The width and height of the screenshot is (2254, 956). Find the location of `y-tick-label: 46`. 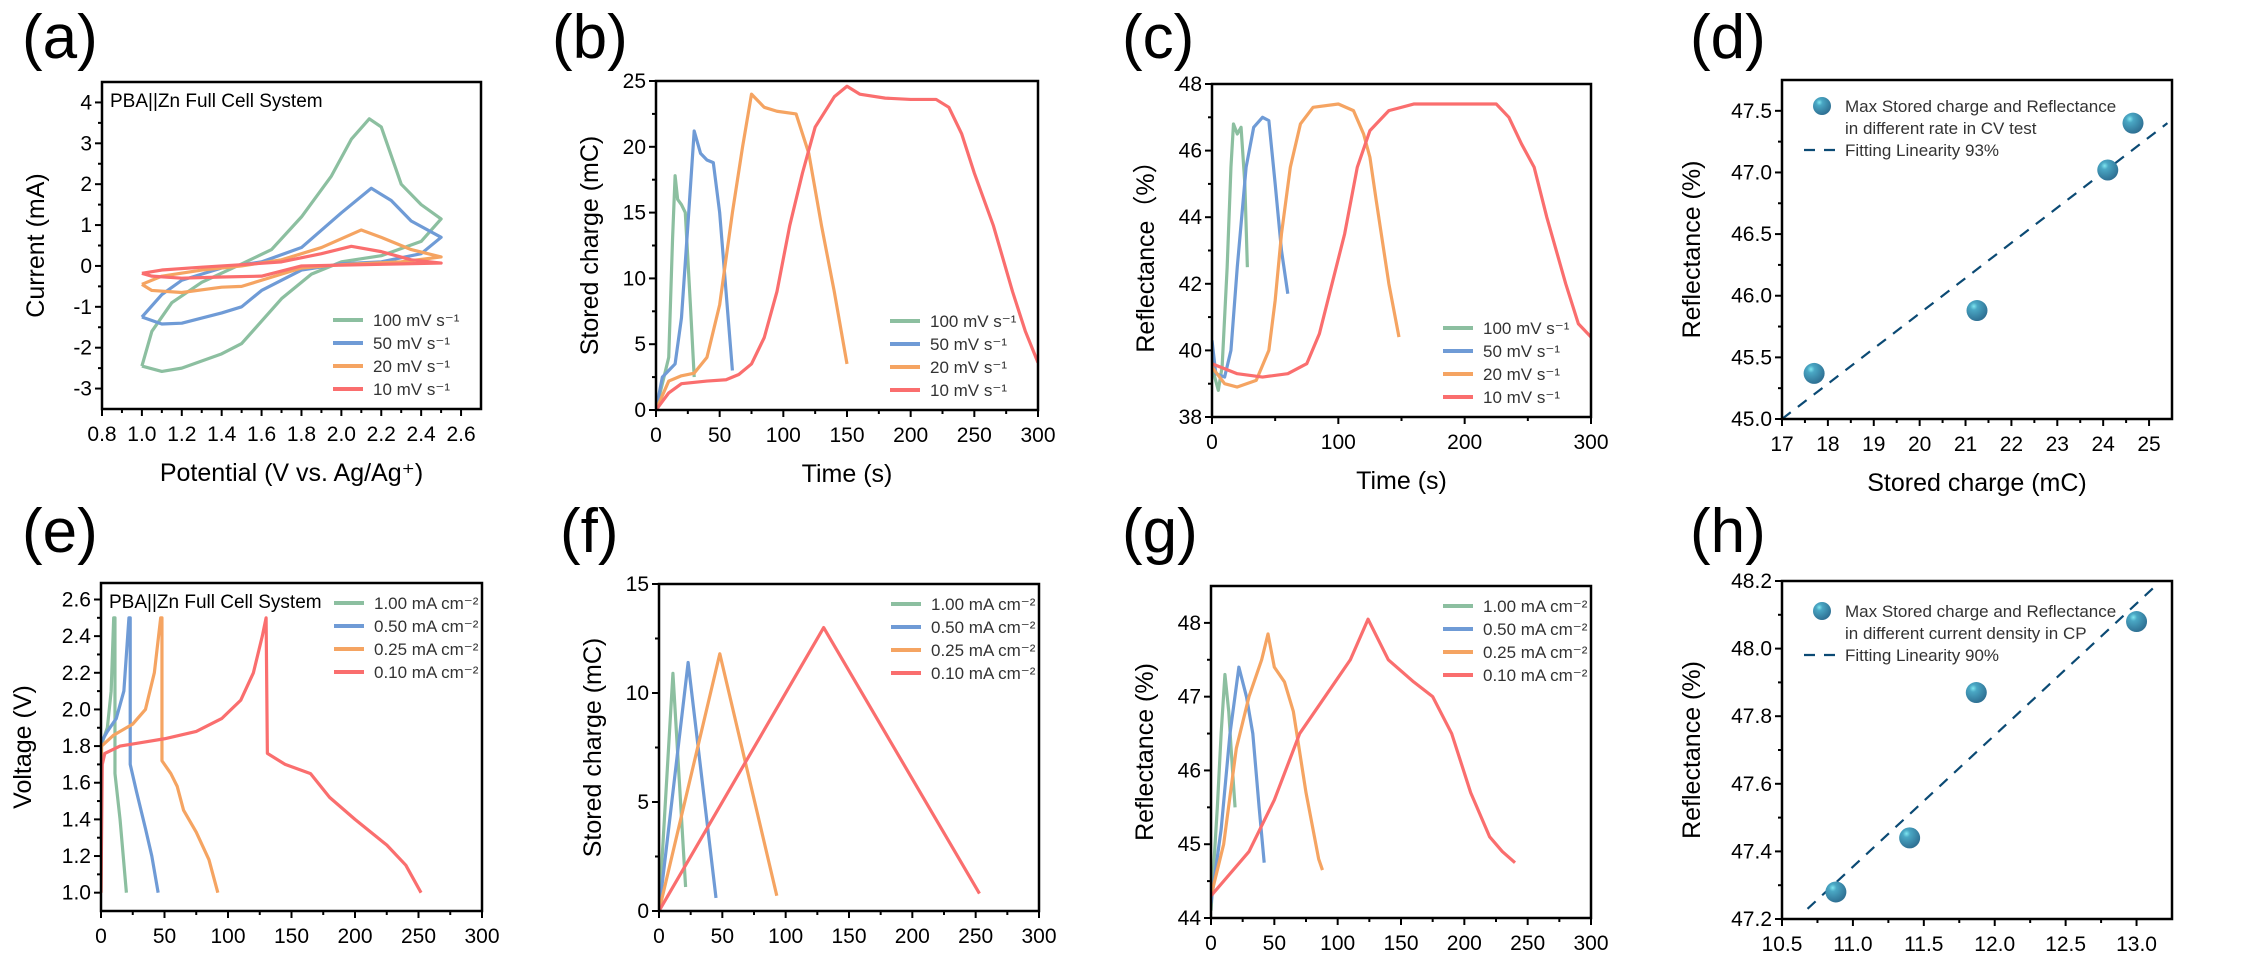

y-tick-label: 46 is located at coordinates (1190, 151).